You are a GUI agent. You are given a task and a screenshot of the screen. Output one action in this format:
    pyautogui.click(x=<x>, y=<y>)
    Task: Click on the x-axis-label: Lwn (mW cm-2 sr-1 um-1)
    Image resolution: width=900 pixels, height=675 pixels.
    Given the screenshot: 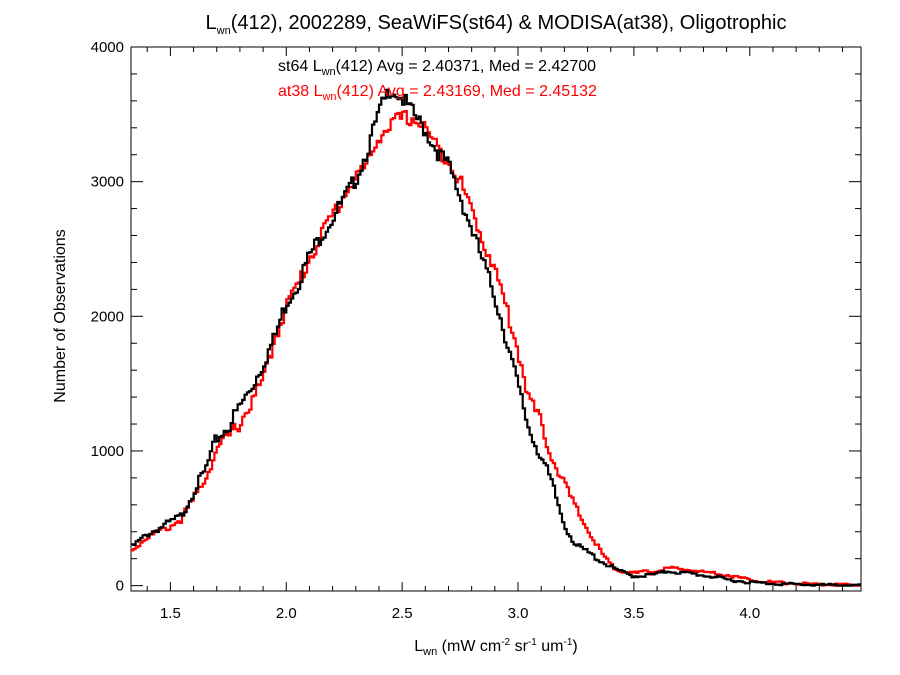 What is the action you would take?
    pyautogui.click(x=495, y=647)
    